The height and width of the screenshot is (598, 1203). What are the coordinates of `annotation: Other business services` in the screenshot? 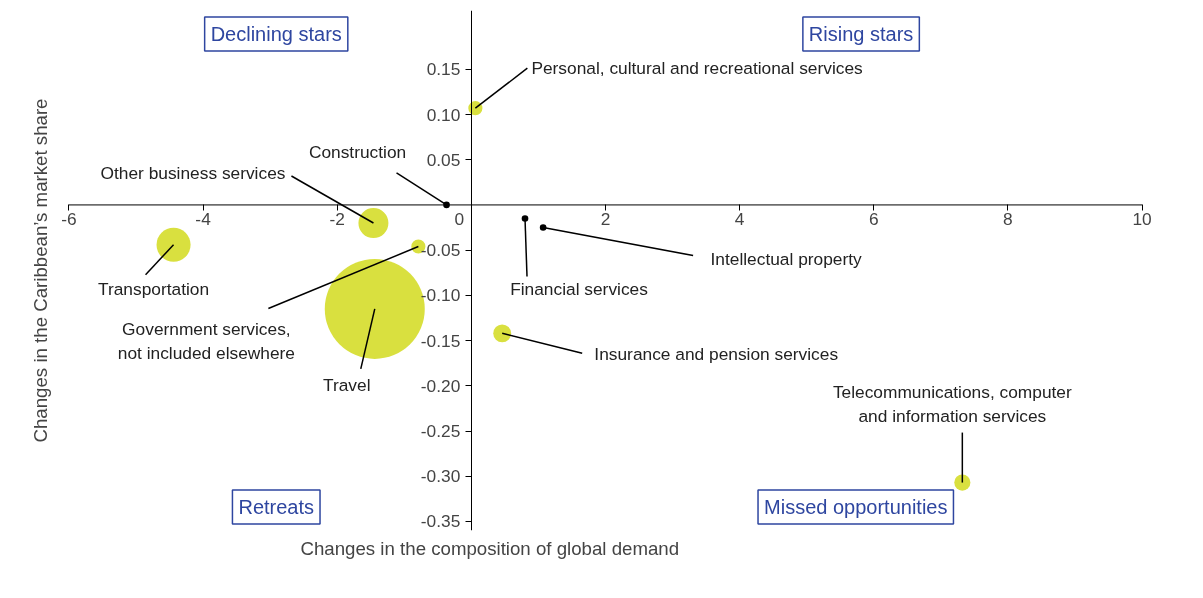 It's located at (193, 173).